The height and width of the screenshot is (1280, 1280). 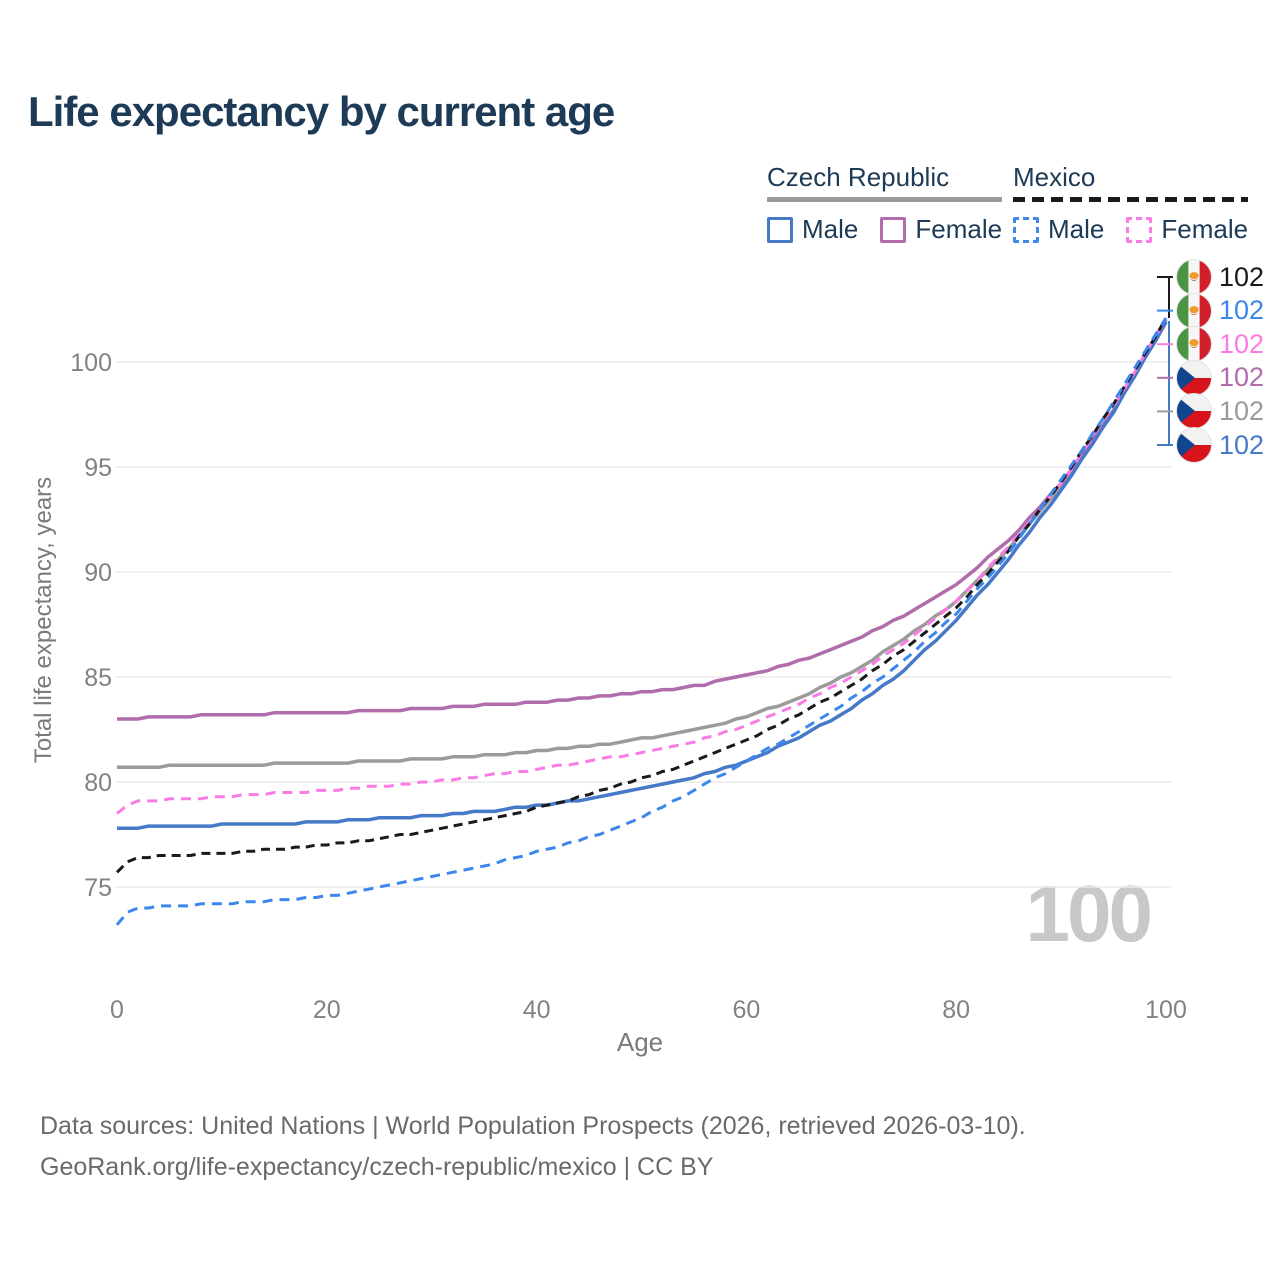 What do you see at coordinates (893, 229) in the screenshot?
I see `checkbox-czech-female-icon` at bounding box center [893, 229].